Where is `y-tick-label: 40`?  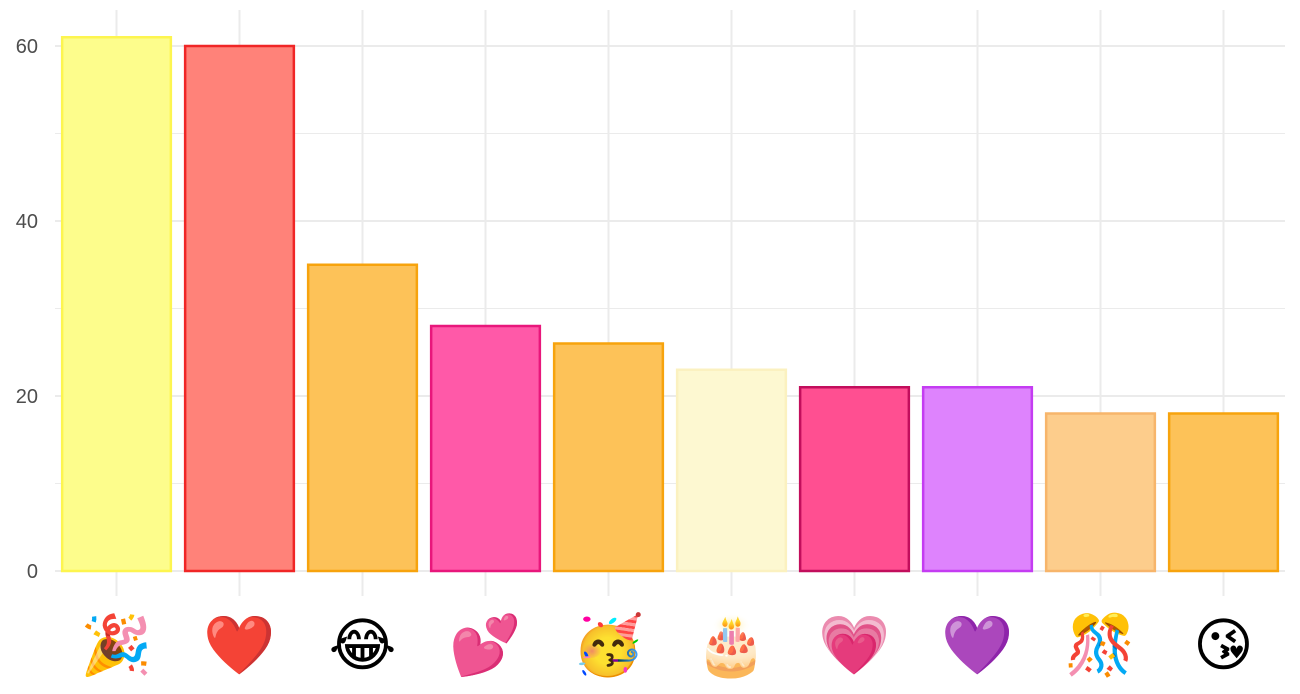
y-tick-label: 40 is located at coordinates (27, 222).